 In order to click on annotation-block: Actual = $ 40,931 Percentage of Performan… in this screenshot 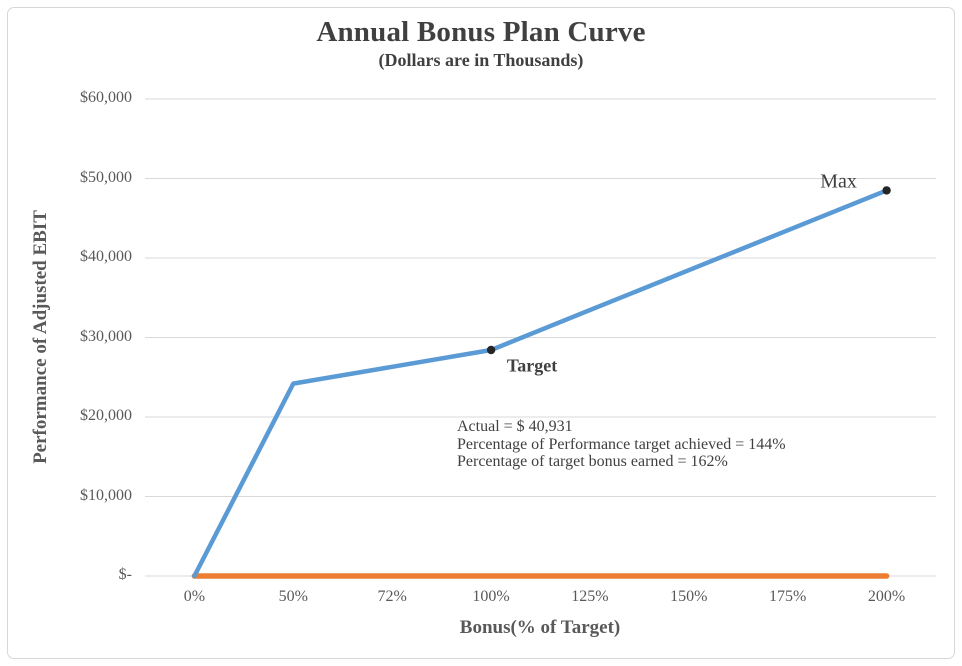, I will do `click(621, 444)`.